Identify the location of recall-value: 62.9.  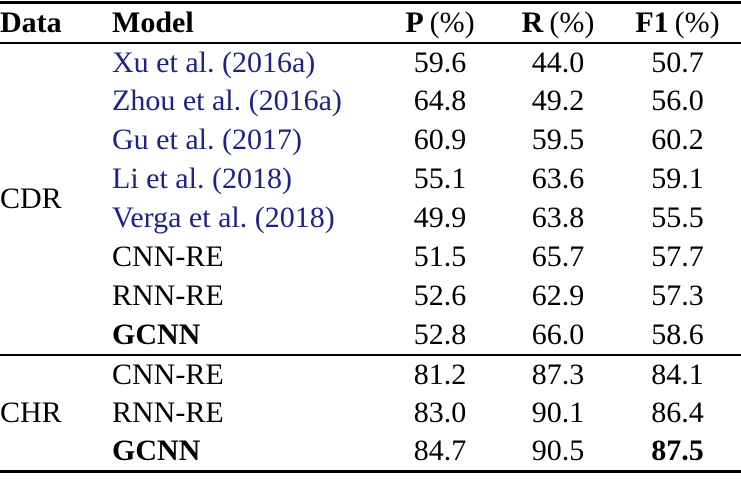
(558, 295).